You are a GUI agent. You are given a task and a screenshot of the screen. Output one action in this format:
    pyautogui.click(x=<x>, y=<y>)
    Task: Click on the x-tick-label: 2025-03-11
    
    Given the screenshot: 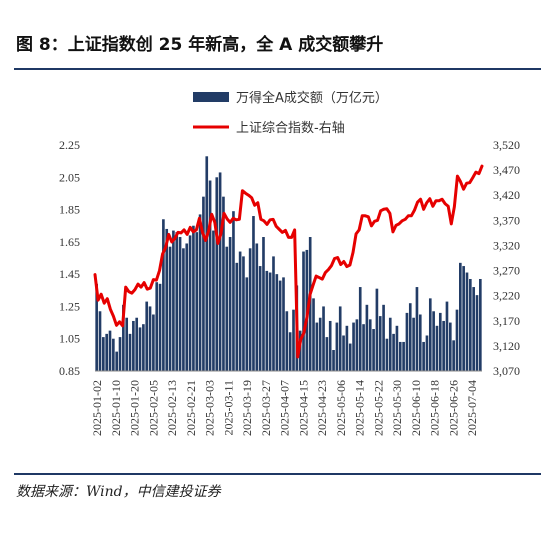 What is the action you would take?
    pyautogui.click(x=228, y=408)
    